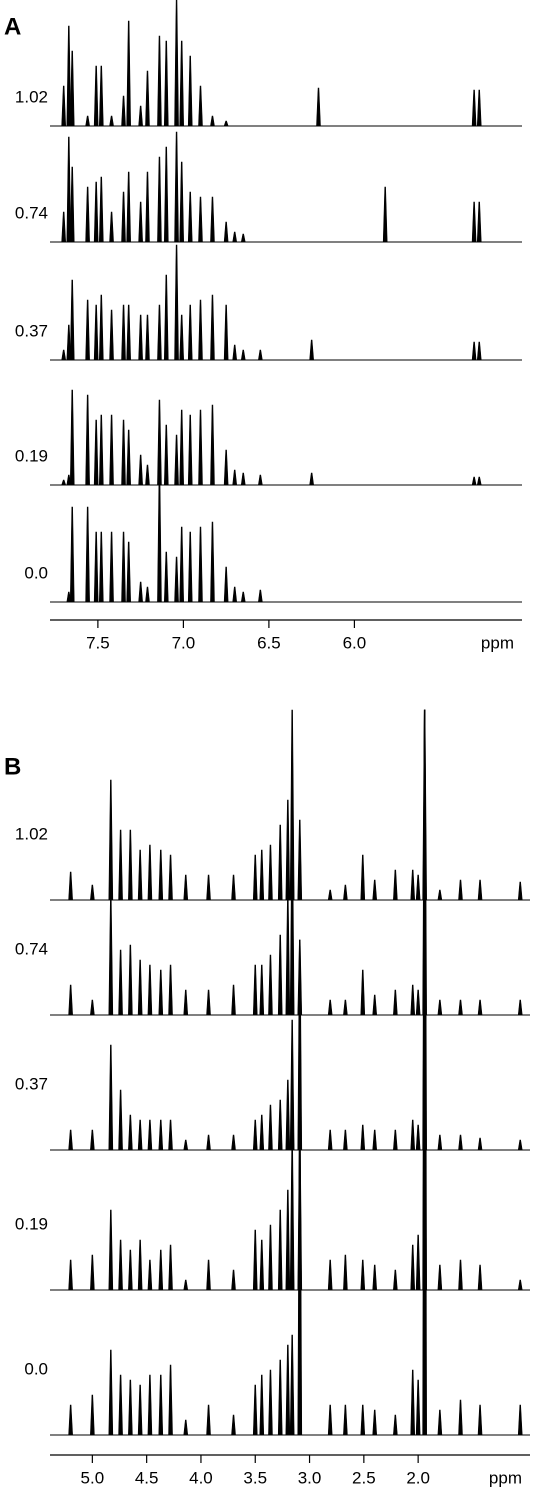 The width and height of the screenshot is (533, 1499). I want to click on panel-label: A, so click(12, 26).